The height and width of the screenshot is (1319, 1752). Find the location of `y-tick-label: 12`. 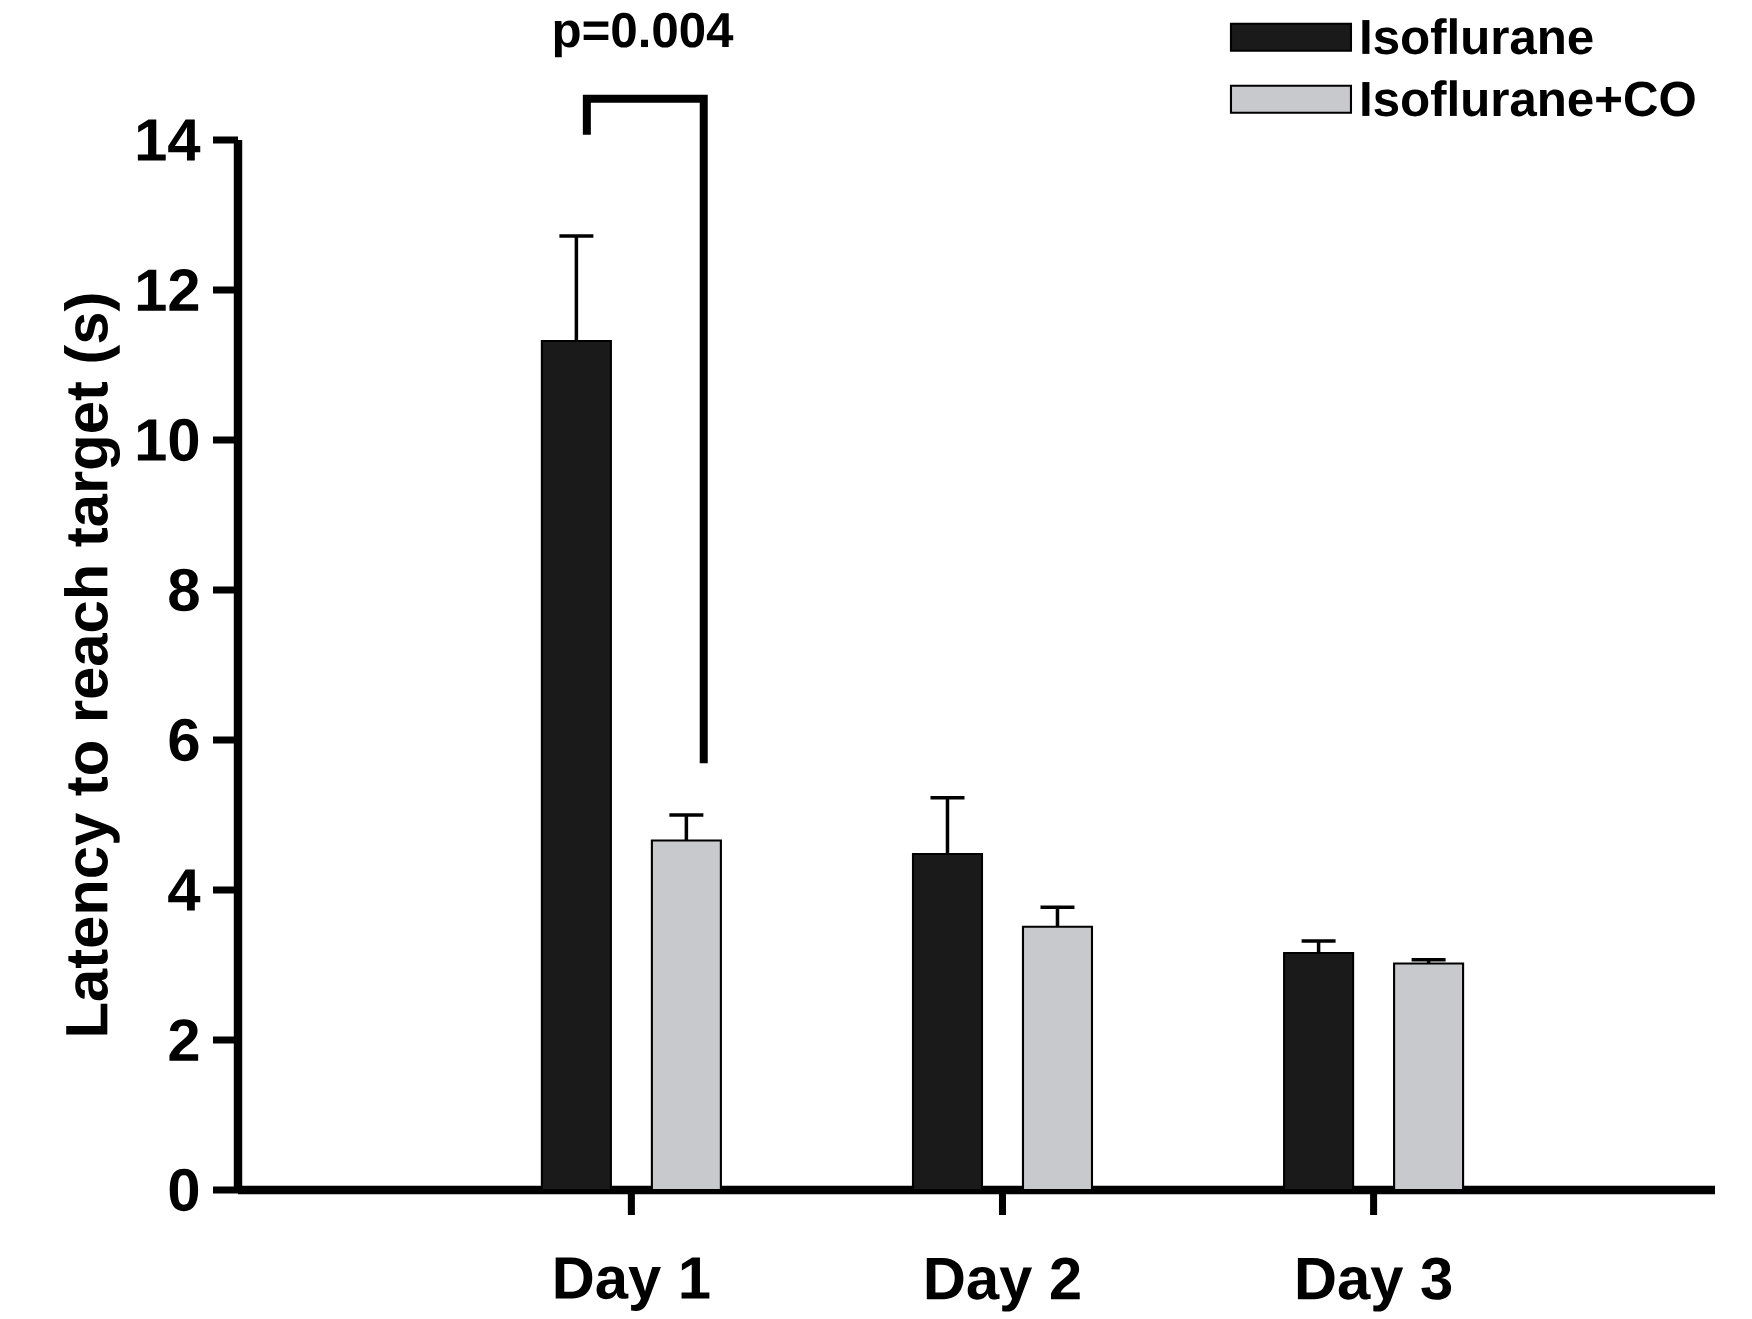

y-tick-label: 12 is located at coordinates (168, 290).